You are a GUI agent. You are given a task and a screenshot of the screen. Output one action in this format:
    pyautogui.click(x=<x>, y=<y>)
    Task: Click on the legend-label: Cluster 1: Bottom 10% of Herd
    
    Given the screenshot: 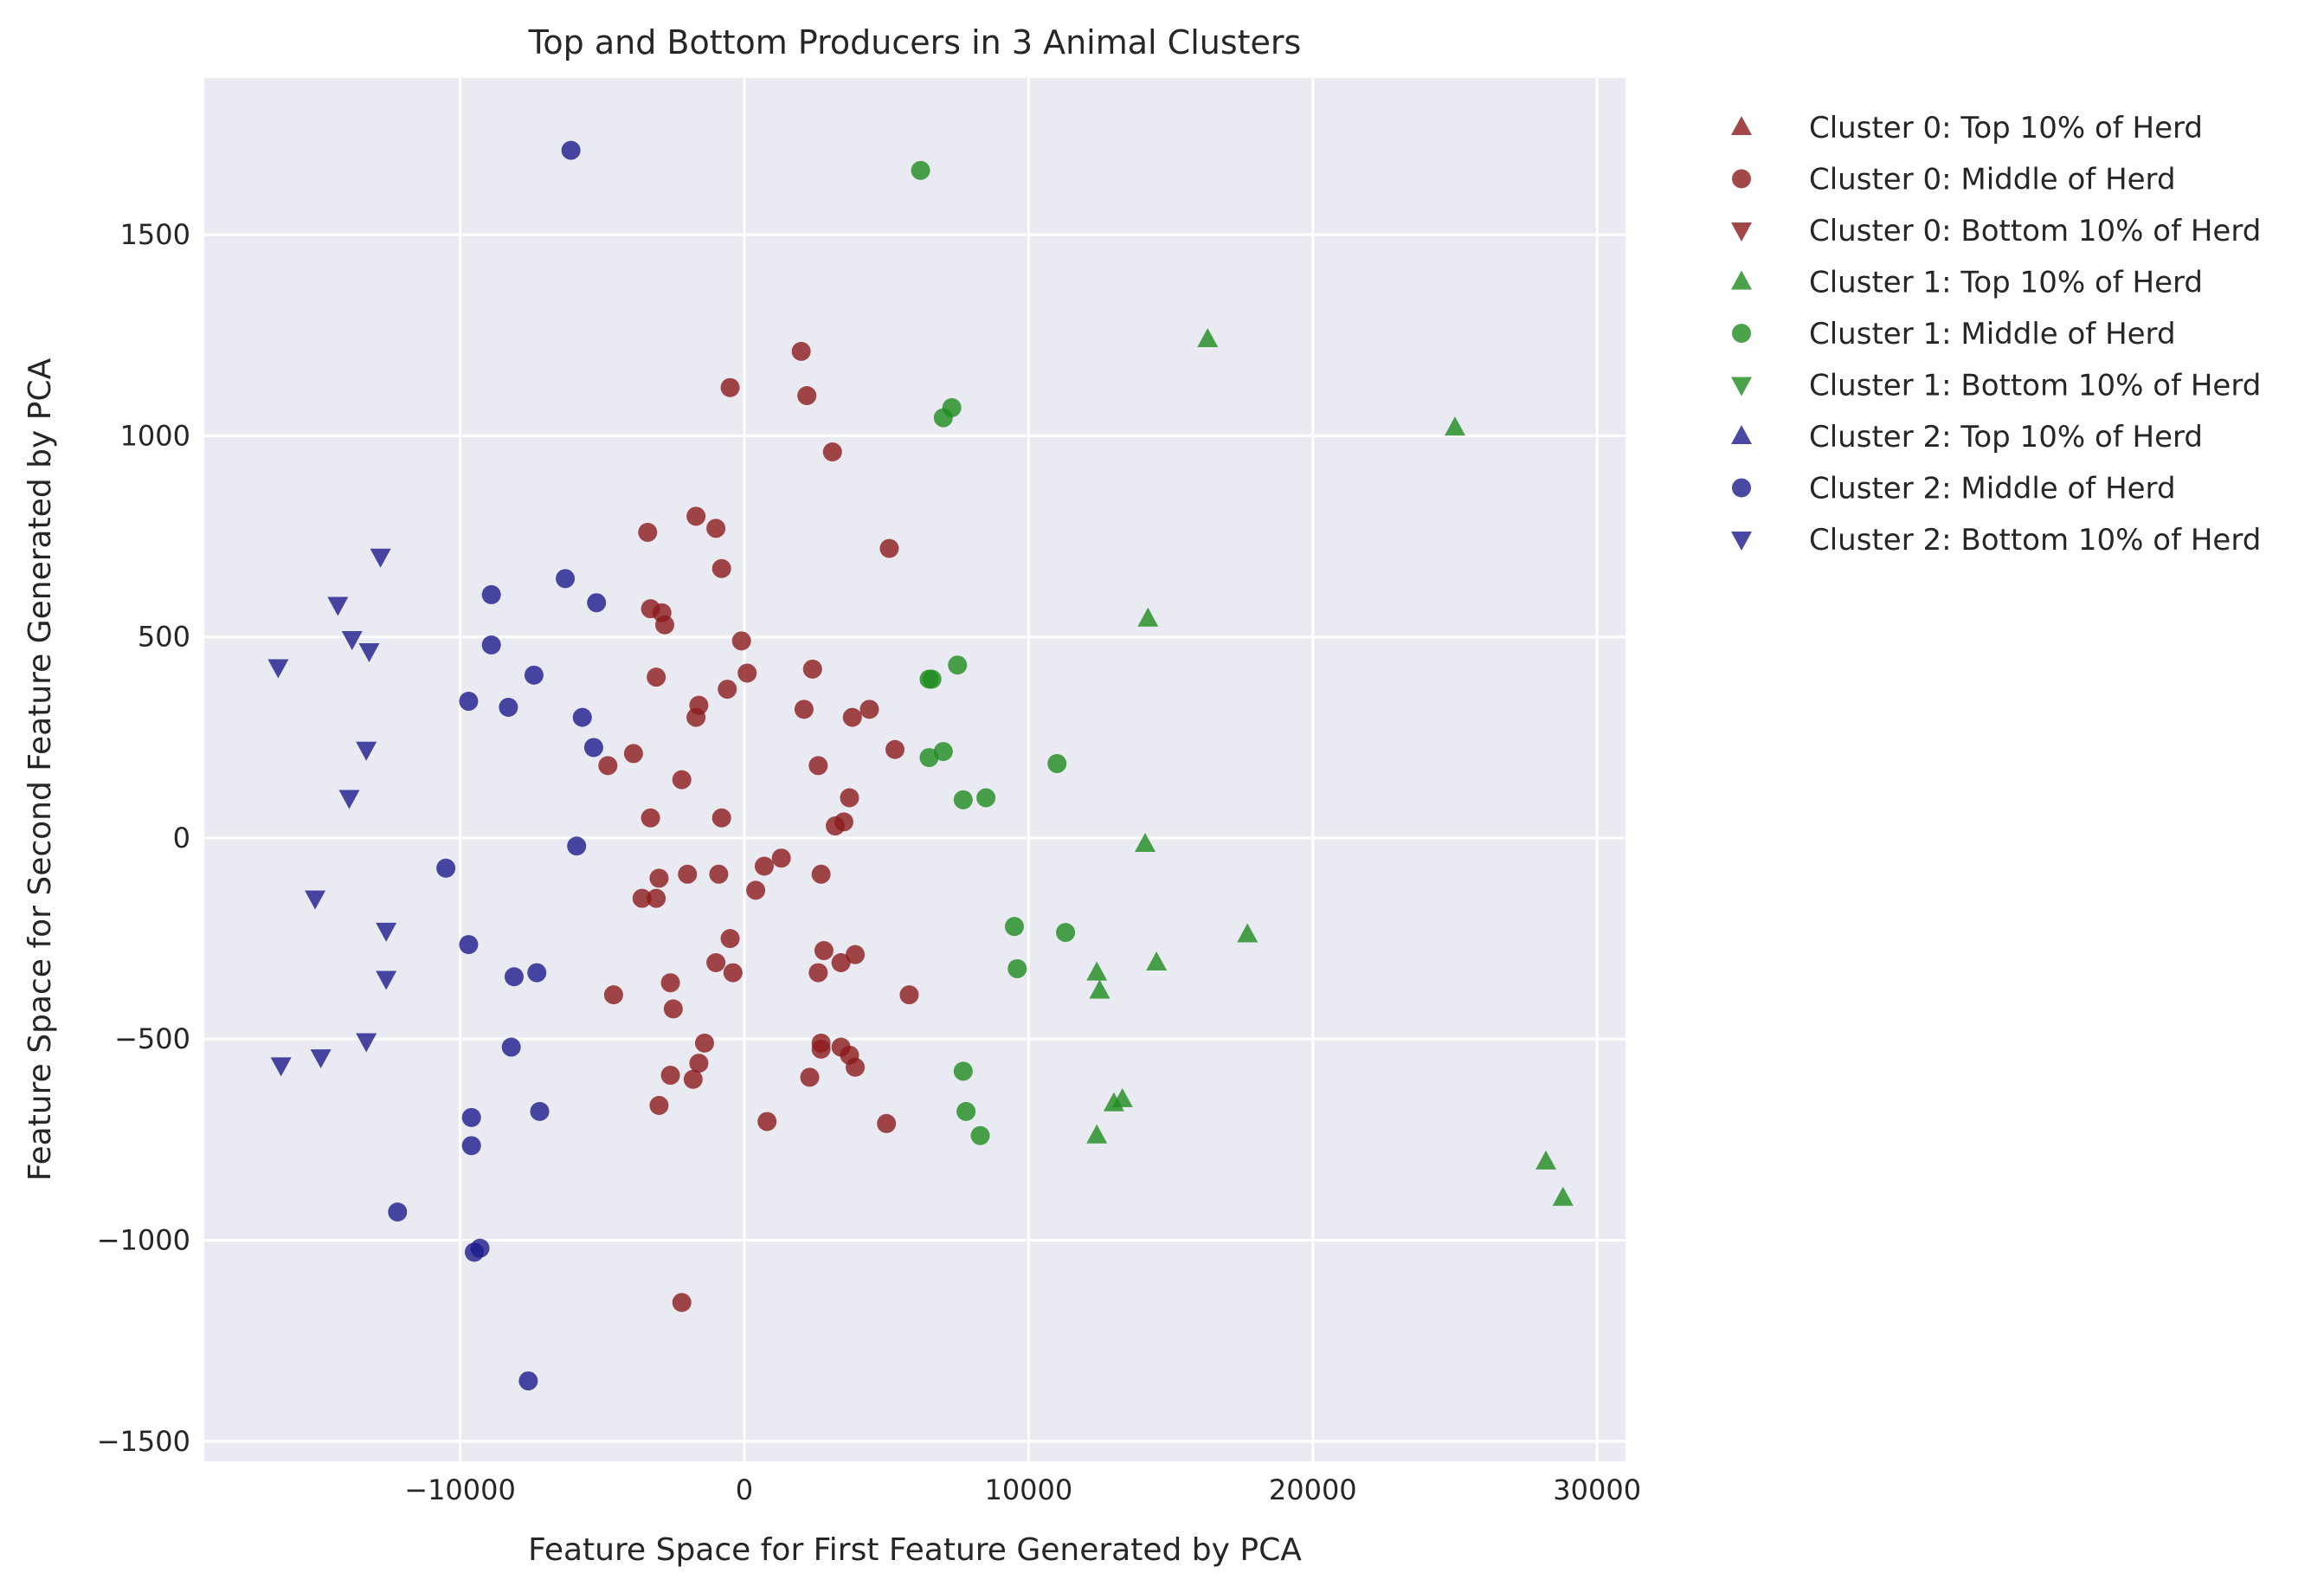 What is the action you would take?
    pyautogui.click(x=2035, y=386)
    